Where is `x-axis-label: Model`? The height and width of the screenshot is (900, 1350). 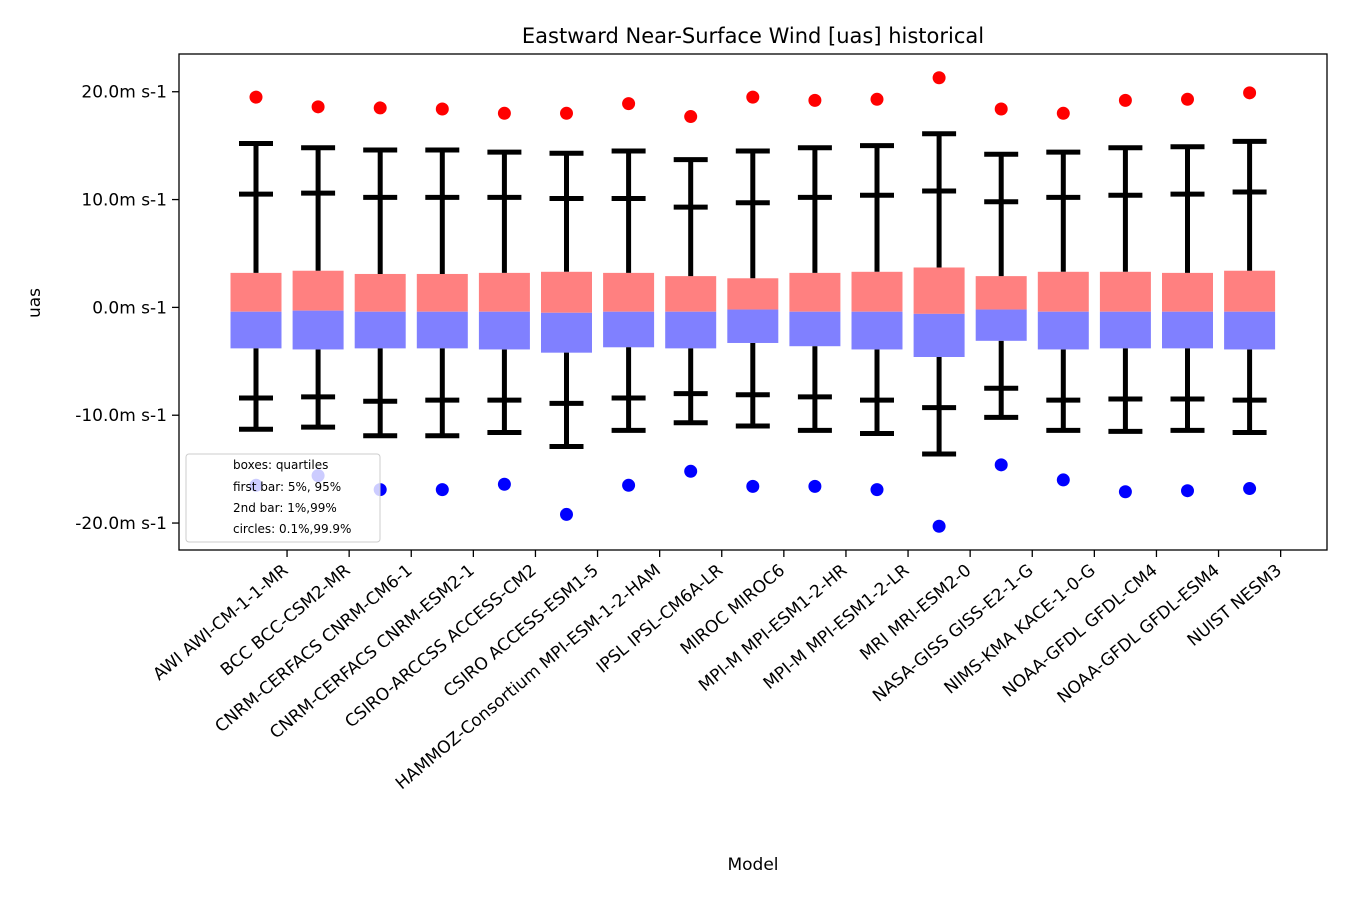 x-axis-label: Model is located at coordinates (752, 865).